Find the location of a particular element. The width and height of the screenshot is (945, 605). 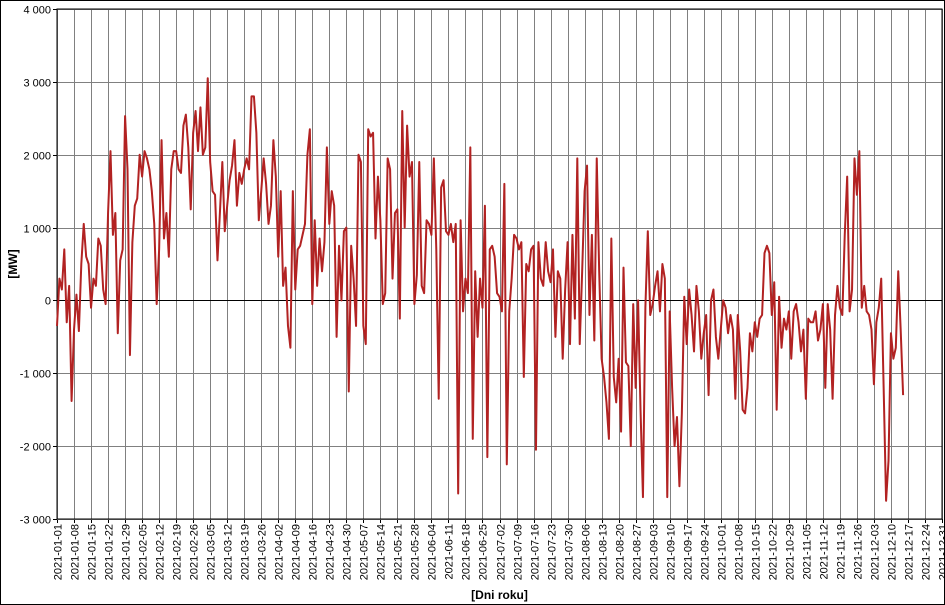

y-tick-label: 2 000 is located at coordinates (37, 157).